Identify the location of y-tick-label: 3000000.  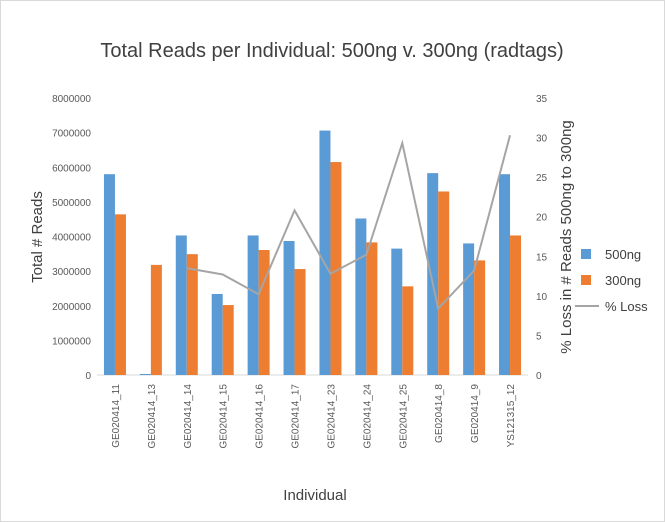
(71, 272).